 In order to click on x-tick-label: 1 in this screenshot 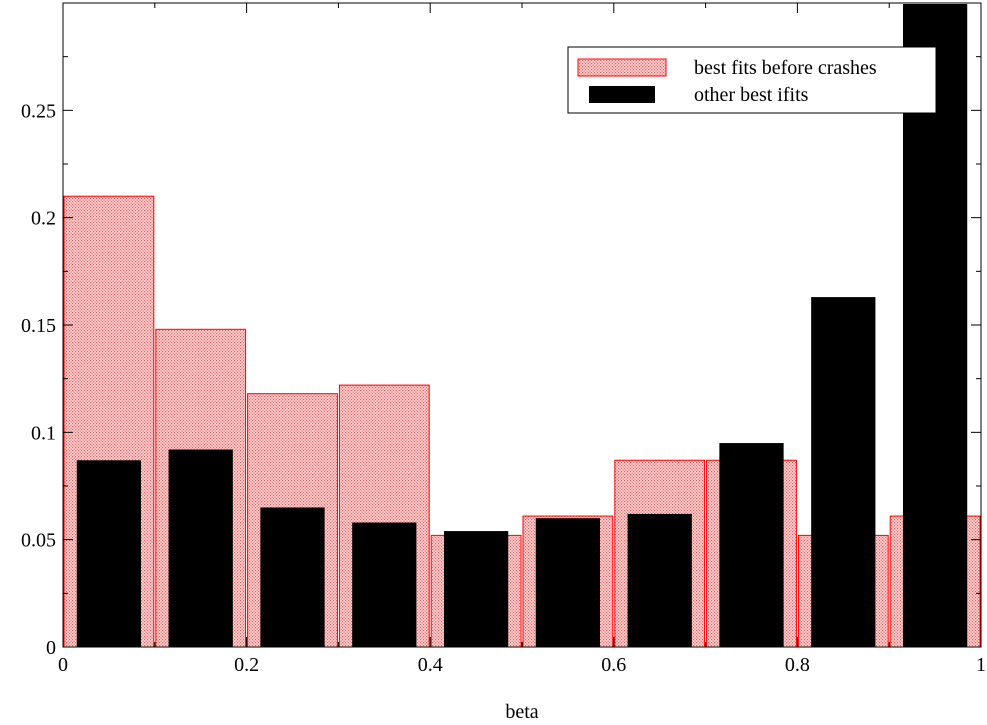, I will do `click(981, 665)`.